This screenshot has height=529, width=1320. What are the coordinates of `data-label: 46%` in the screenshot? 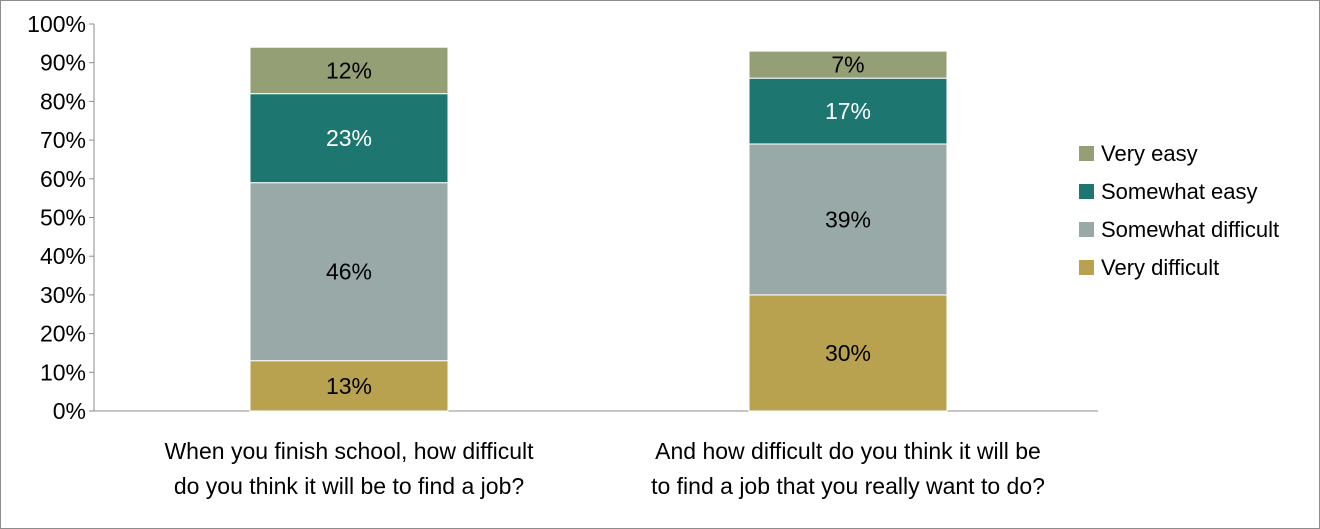 It's located at (349, 272).